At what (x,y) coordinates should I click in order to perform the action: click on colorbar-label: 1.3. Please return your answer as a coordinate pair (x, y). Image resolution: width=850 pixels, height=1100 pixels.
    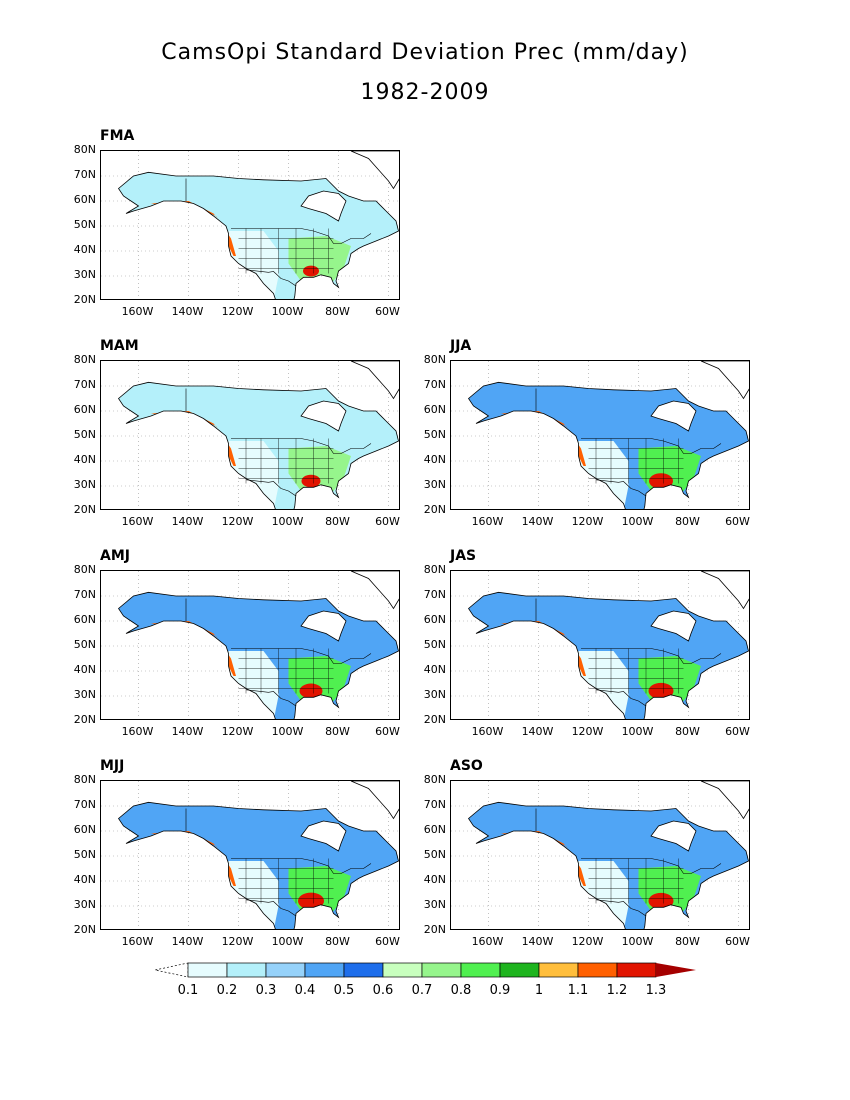
    Looking at the image, I should click on (656, 990).